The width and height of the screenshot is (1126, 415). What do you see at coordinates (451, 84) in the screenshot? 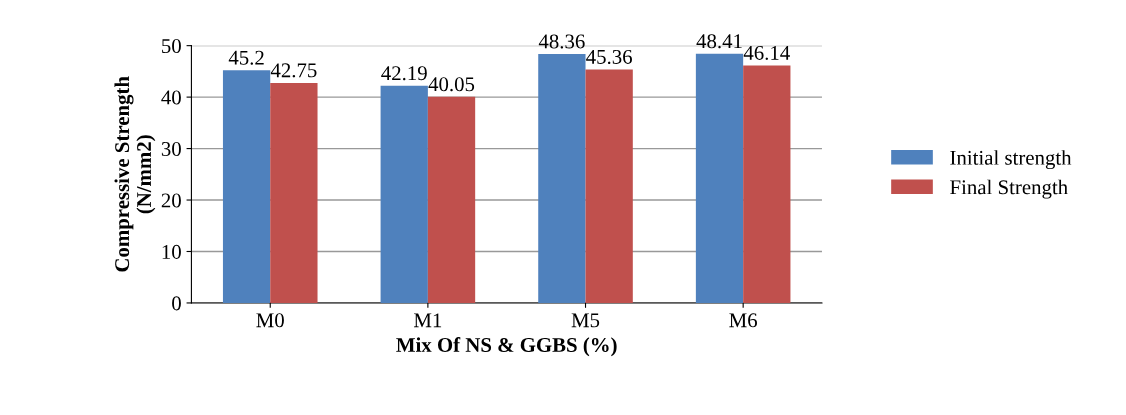
I see `data-label: 40.05` at bounding box center [451, 84].